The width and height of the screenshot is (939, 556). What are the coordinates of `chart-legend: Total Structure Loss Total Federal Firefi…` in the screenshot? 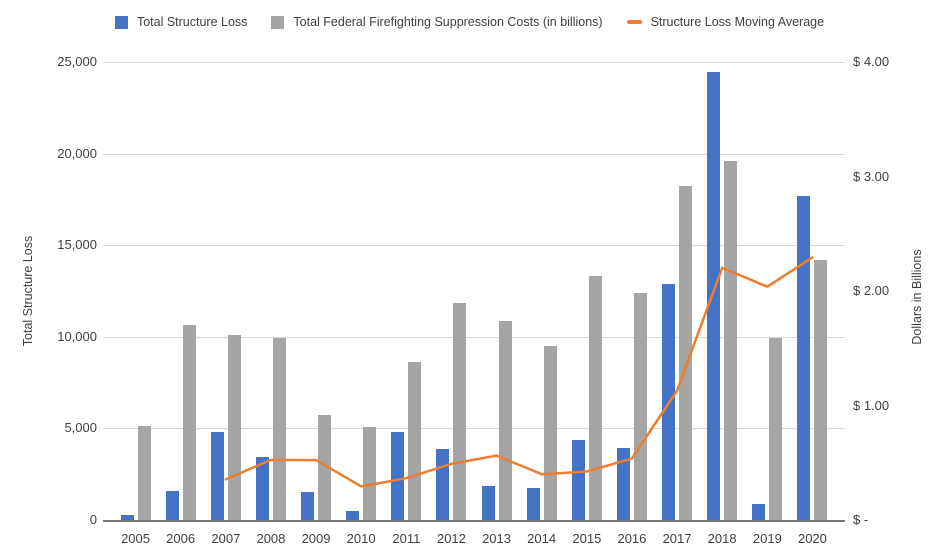 It's located at (469, 22).